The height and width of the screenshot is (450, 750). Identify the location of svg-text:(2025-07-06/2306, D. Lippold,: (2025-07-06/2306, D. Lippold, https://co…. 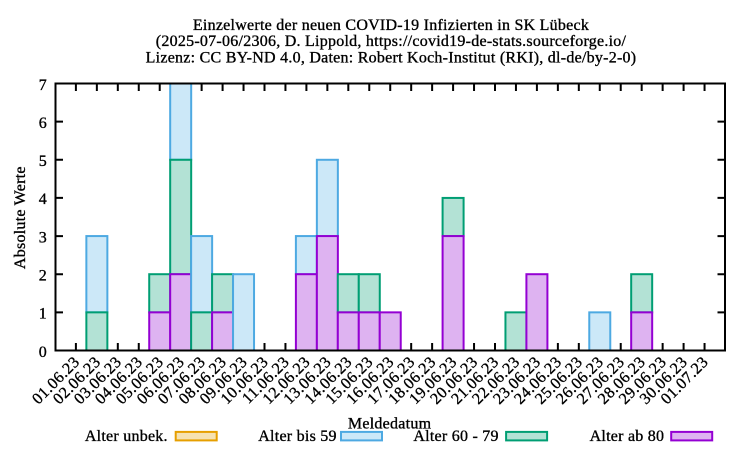
(391, 41).